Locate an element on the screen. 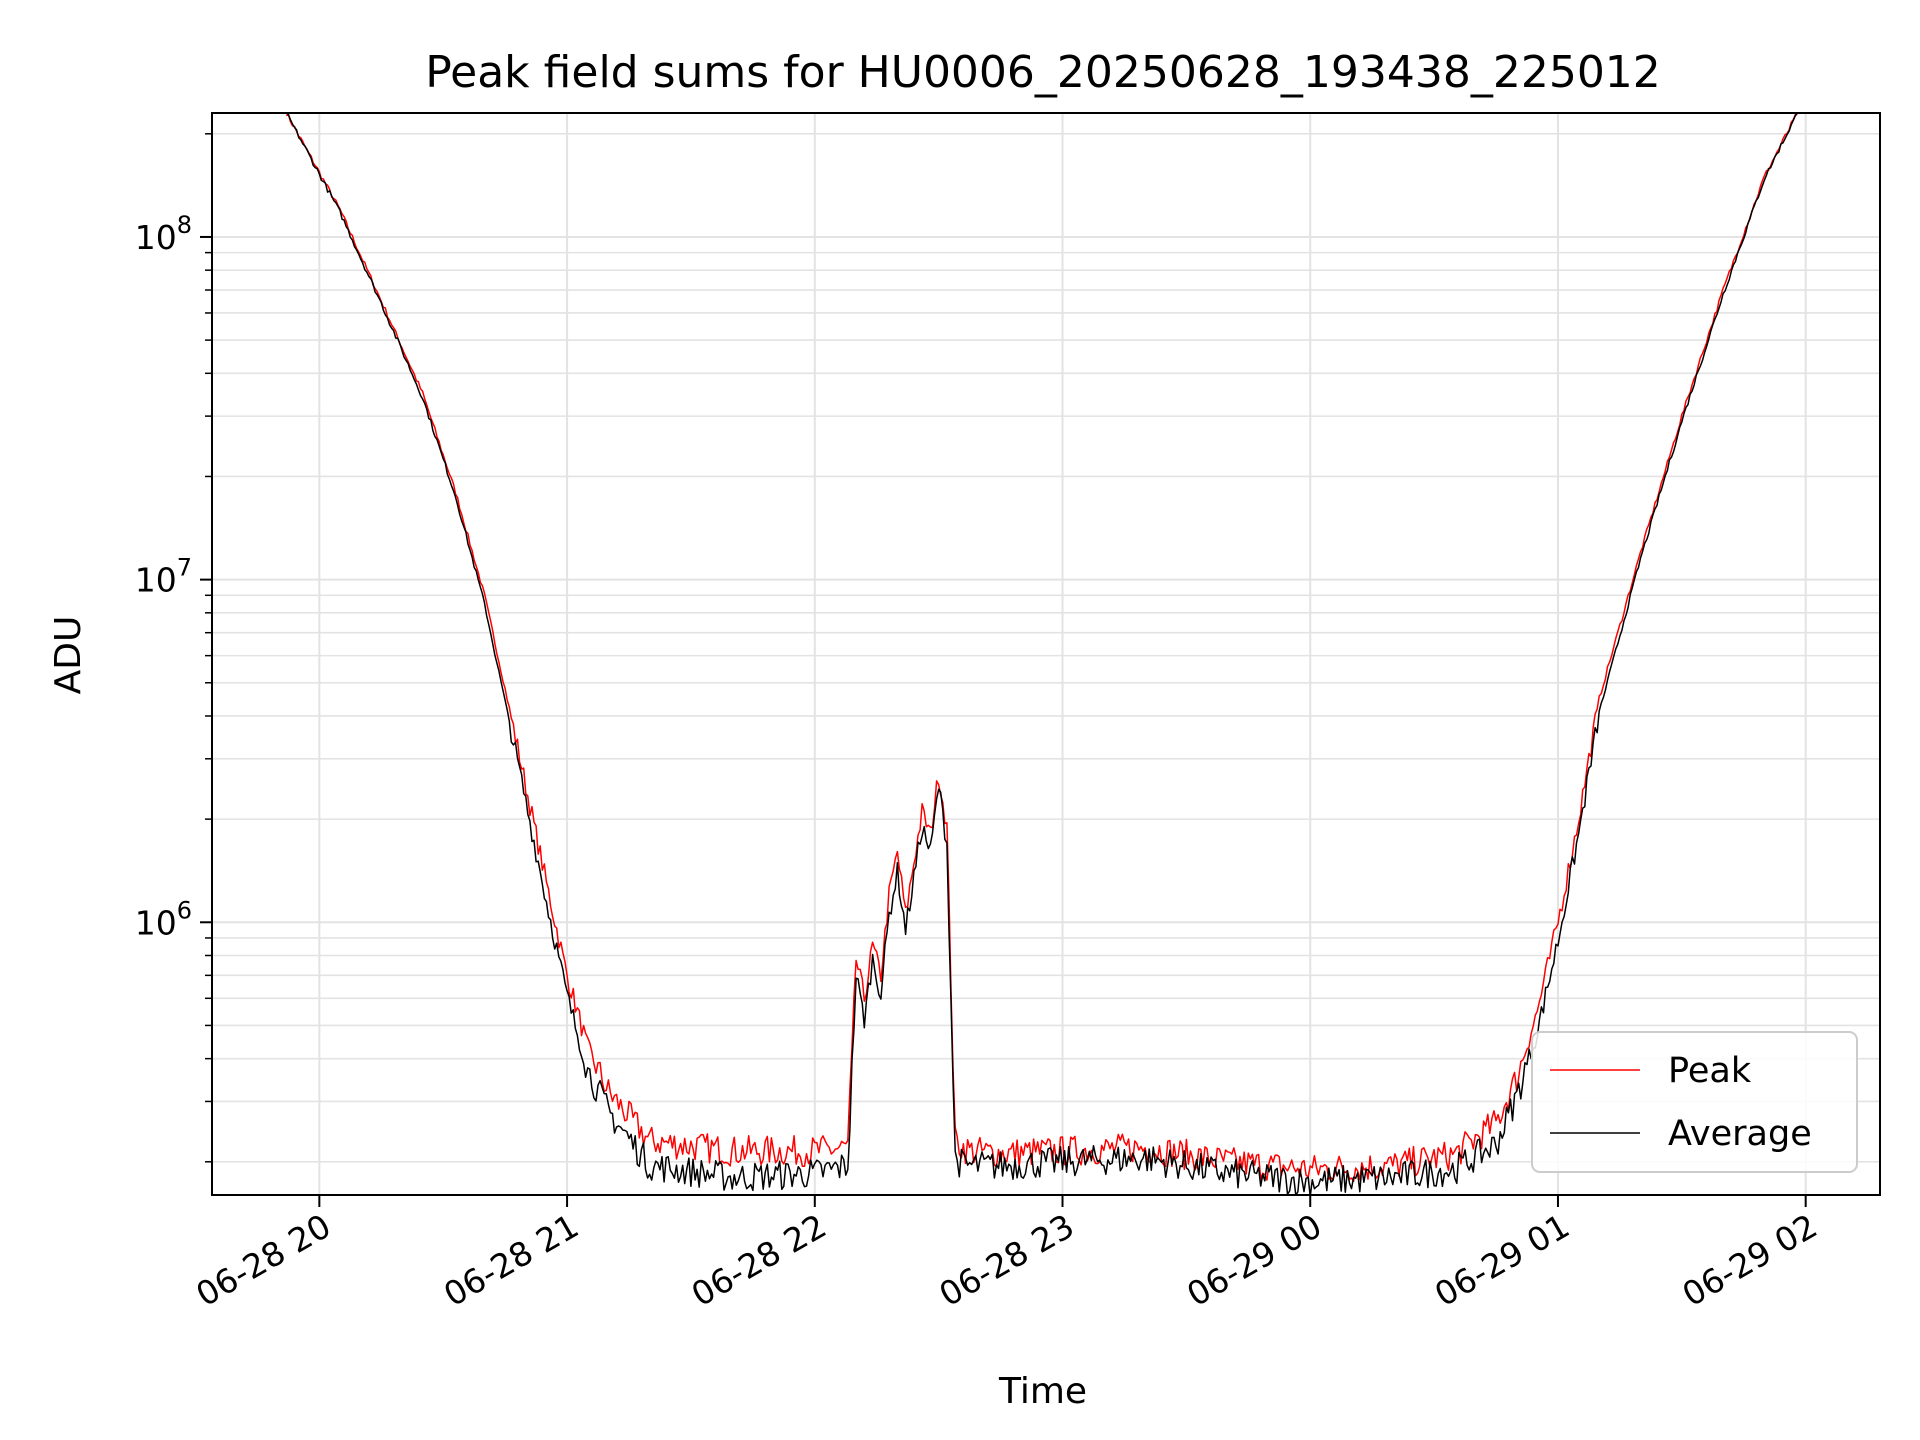 The height and width of the screenshot is (1440, 1920). y-tick-label-exponent: 6 is located at coordinates (184, 910).